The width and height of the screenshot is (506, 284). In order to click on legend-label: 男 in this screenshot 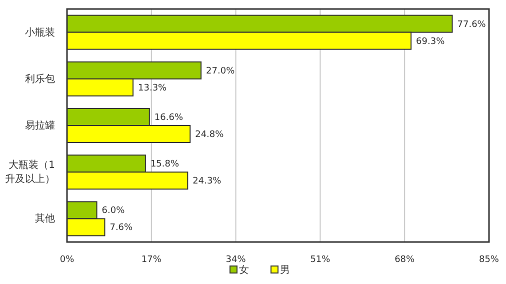, I will do `click(285, 270)`.